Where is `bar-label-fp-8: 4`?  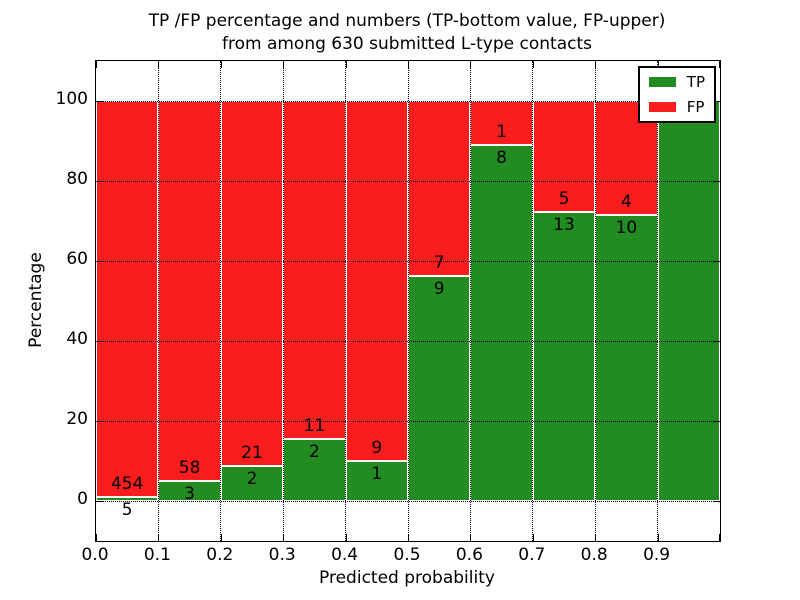 bar-label-fp-8: 4 is located at coordinates (626, 202).